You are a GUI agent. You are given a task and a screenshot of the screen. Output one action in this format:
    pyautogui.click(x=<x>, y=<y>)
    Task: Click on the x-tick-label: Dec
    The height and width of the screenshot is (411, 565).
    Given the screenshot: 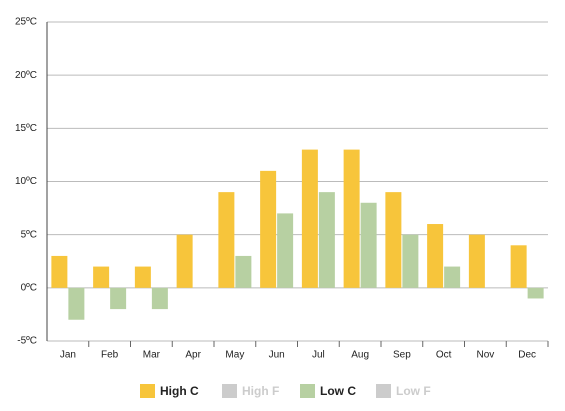 What is the action you would take?
    pyautogui.click(x=527, y=355)
    